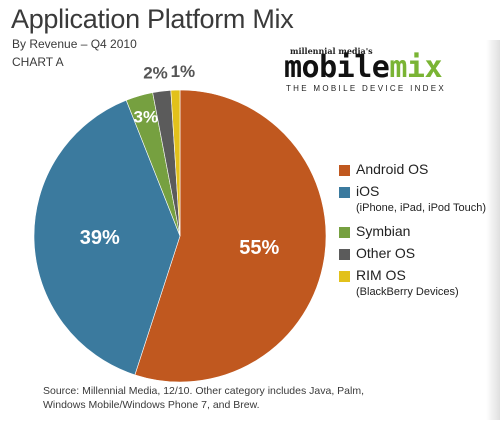 The width and height of the screenshot is (500, 441). I want to click on legend-label-rim: RIM OS, so click(381, 275).